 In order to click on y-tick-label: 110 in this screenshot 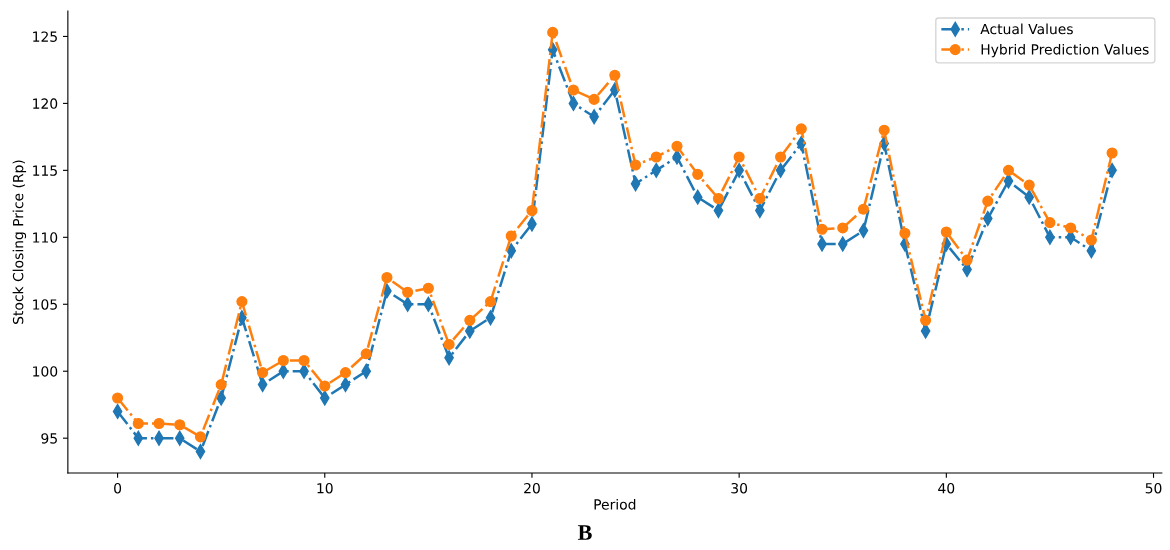, I will do `click(45, 237)`.